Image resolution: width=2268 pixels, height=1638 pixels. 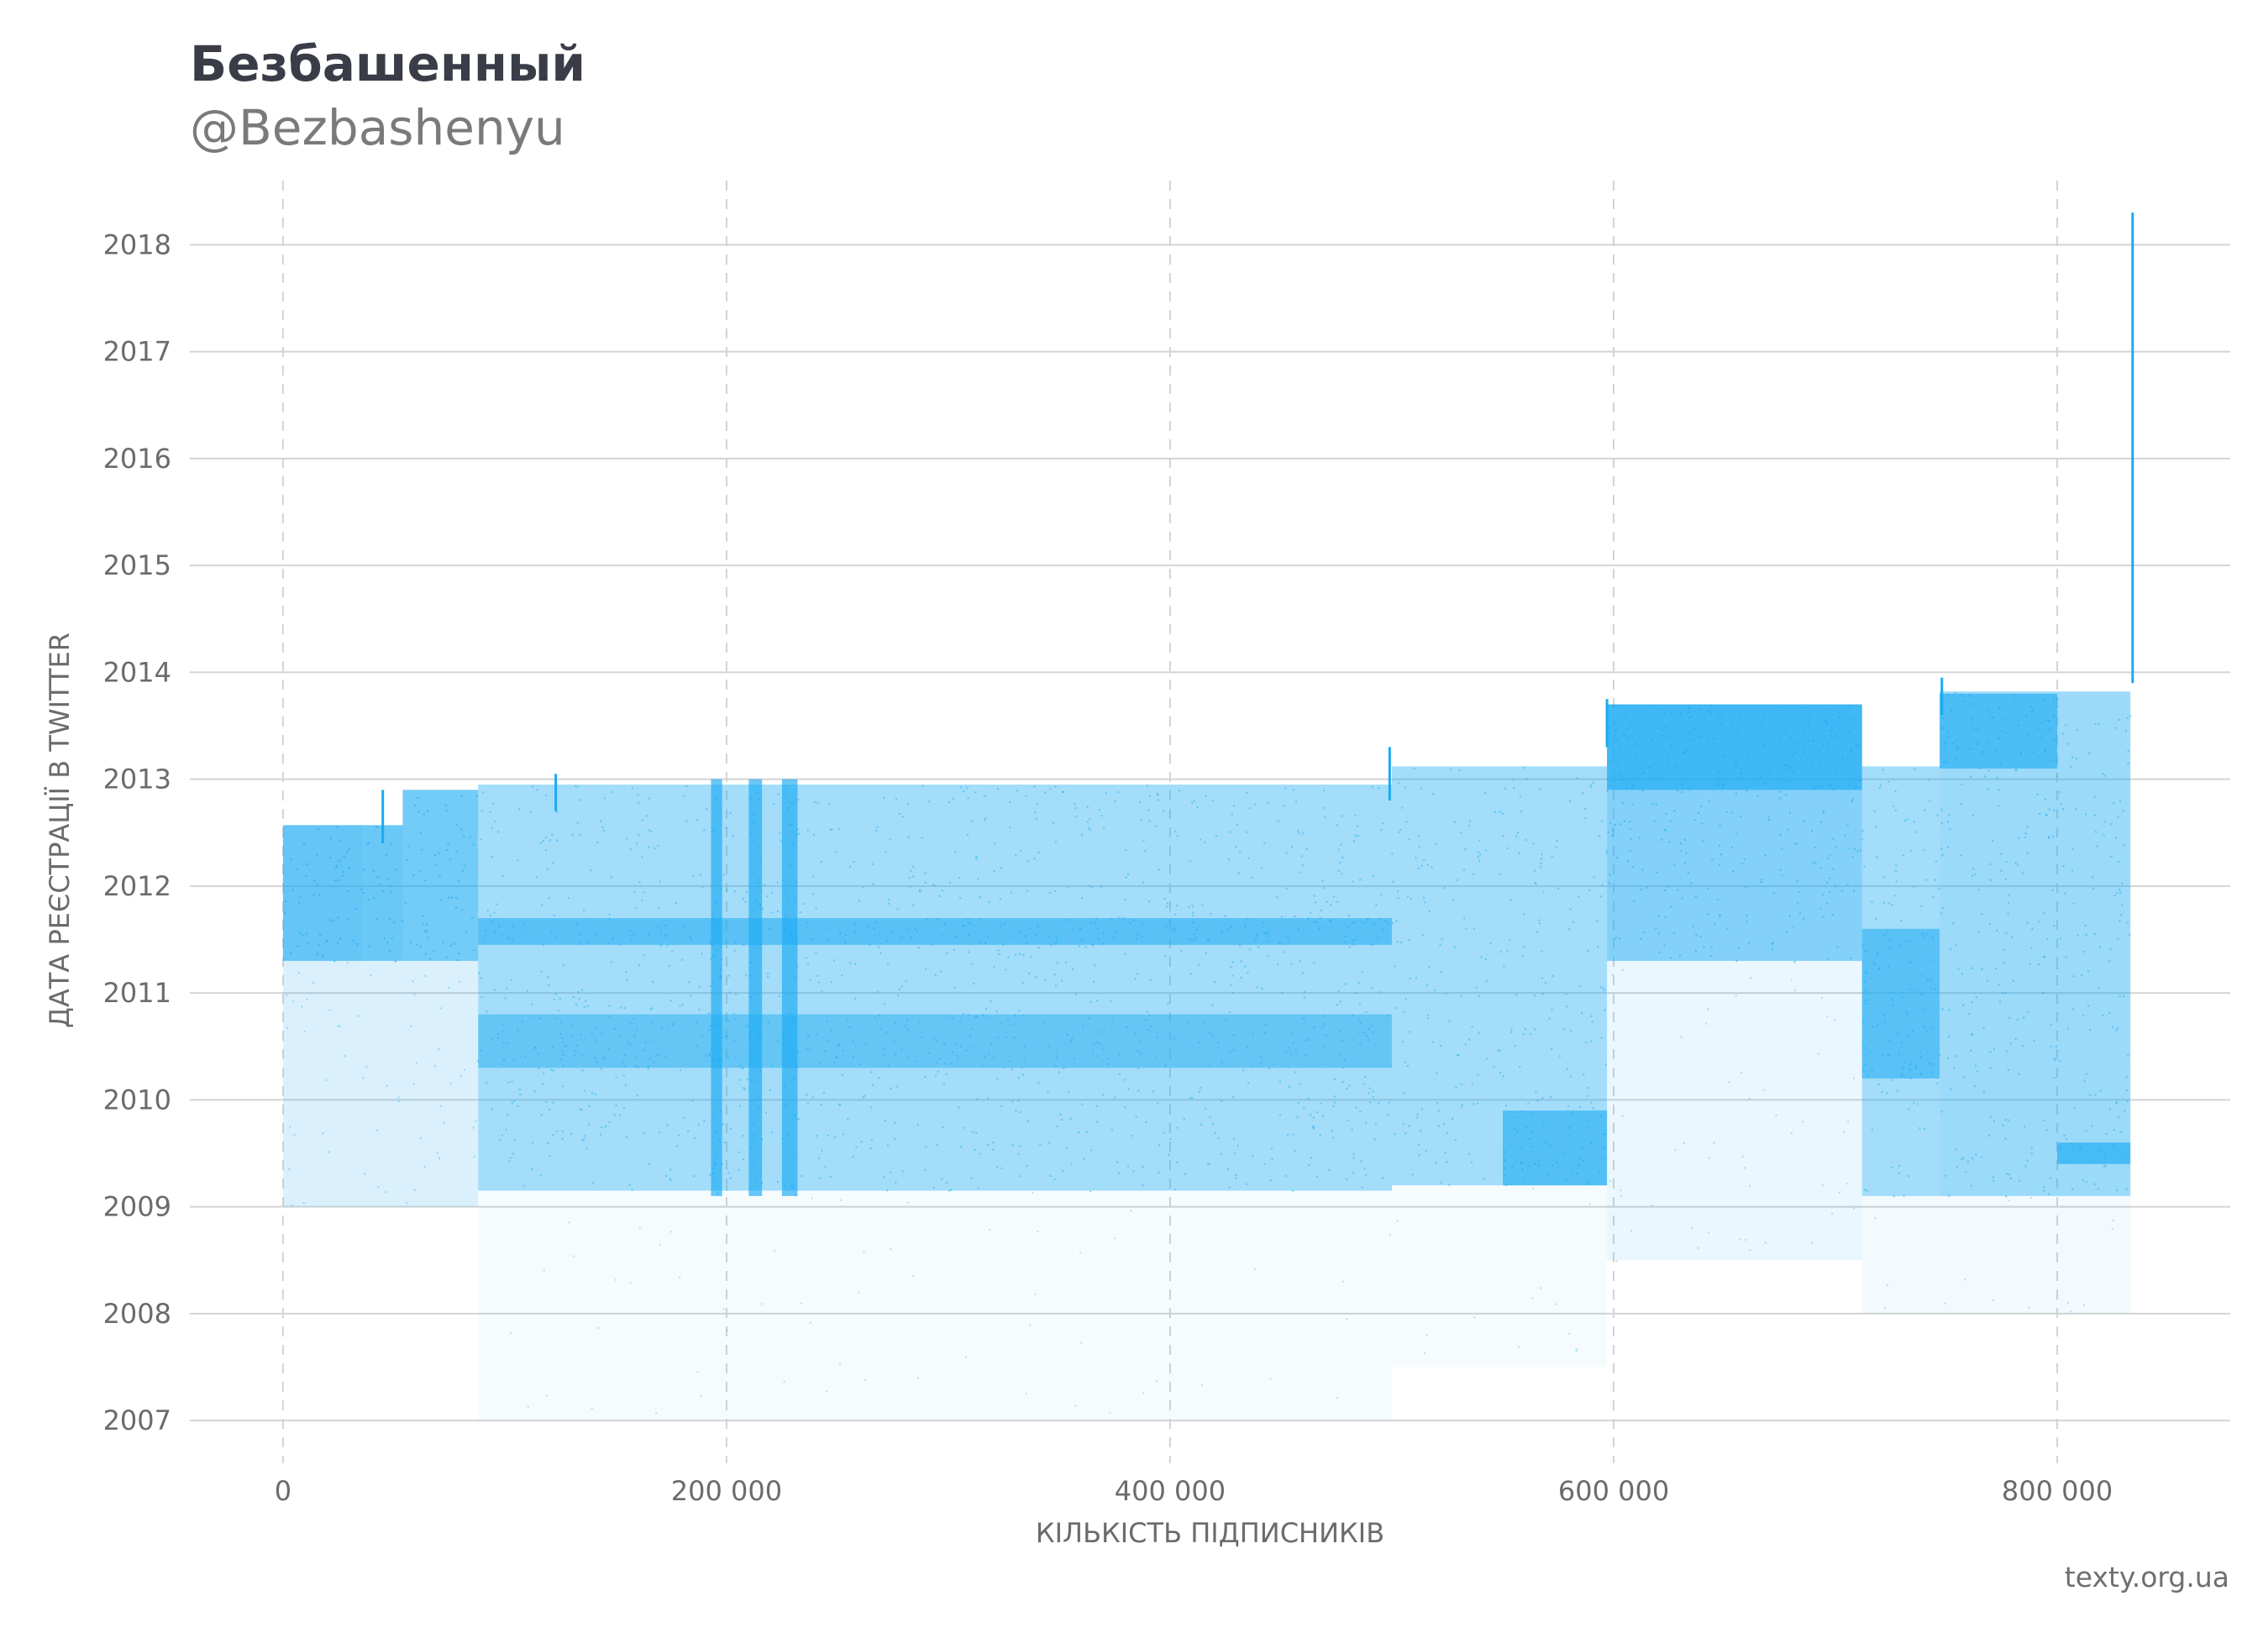 I want to click on x-axis-title: КІЛЬКІСТЬ ПІДПИСНИКІВ, so click(x=1210, y=1533).